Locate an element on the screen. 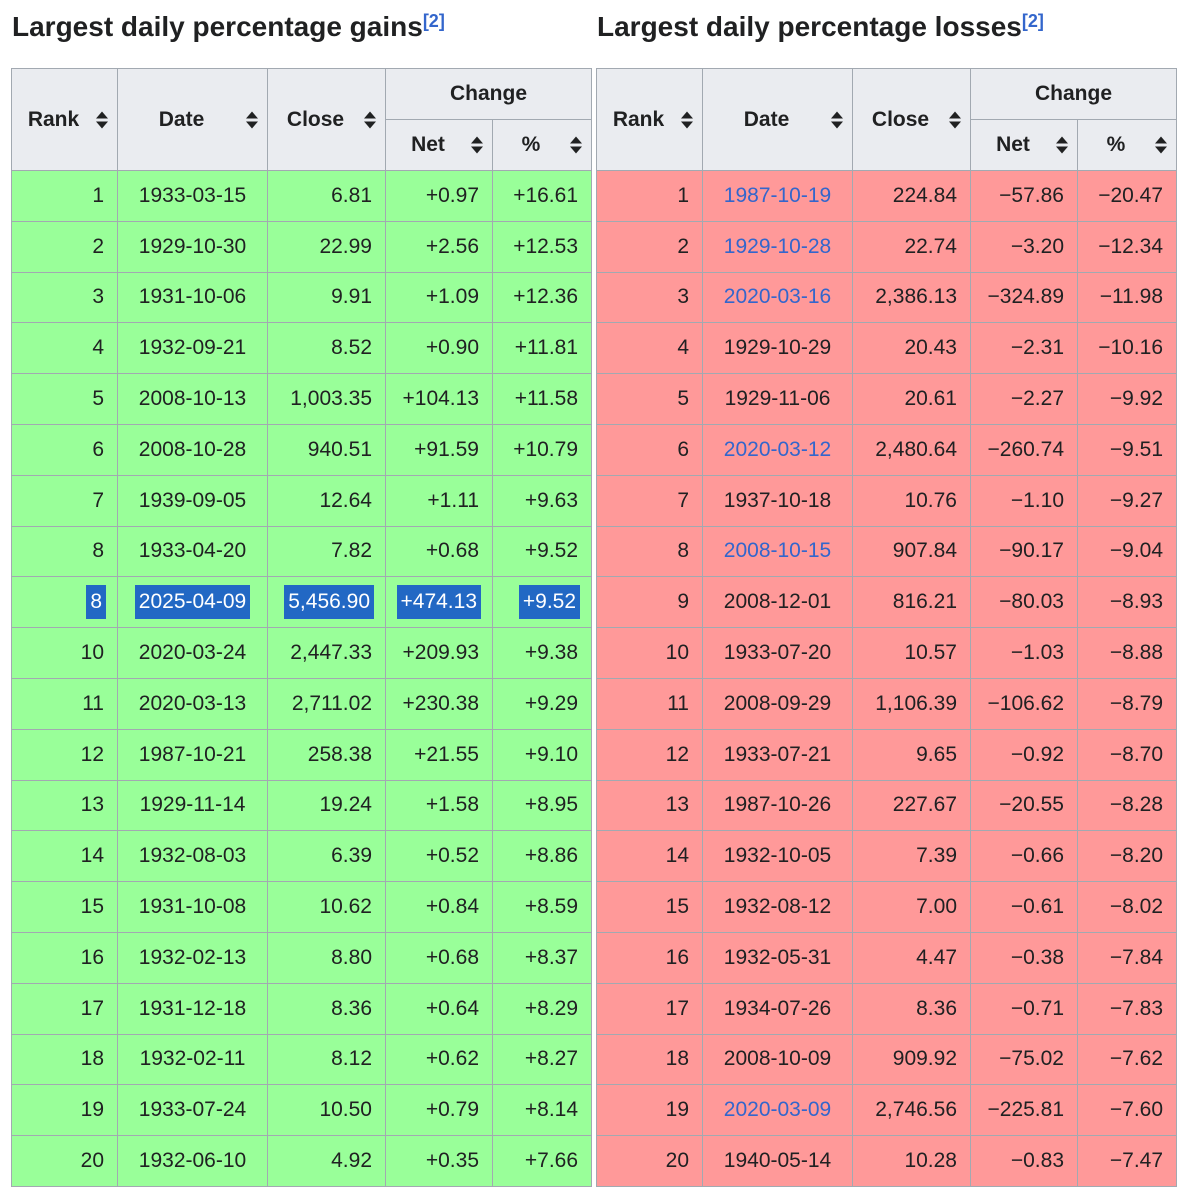 This screenshot has height=1200, width=1193. close-cell: 224.84 is located at coordinates (911, 196).